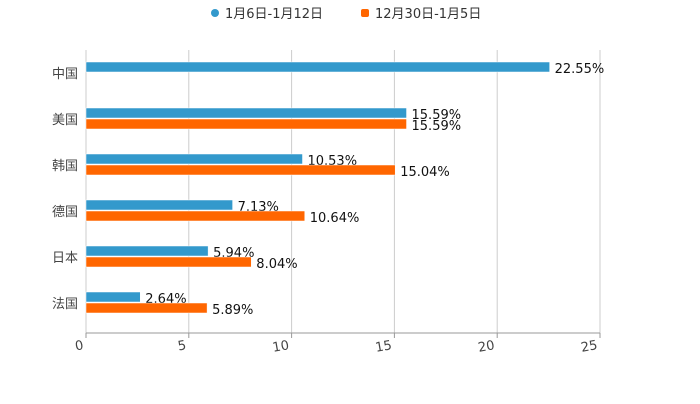 This screenshot has width=700, height=404. I want to click on x-tick-label: 25, so click(589, 347).